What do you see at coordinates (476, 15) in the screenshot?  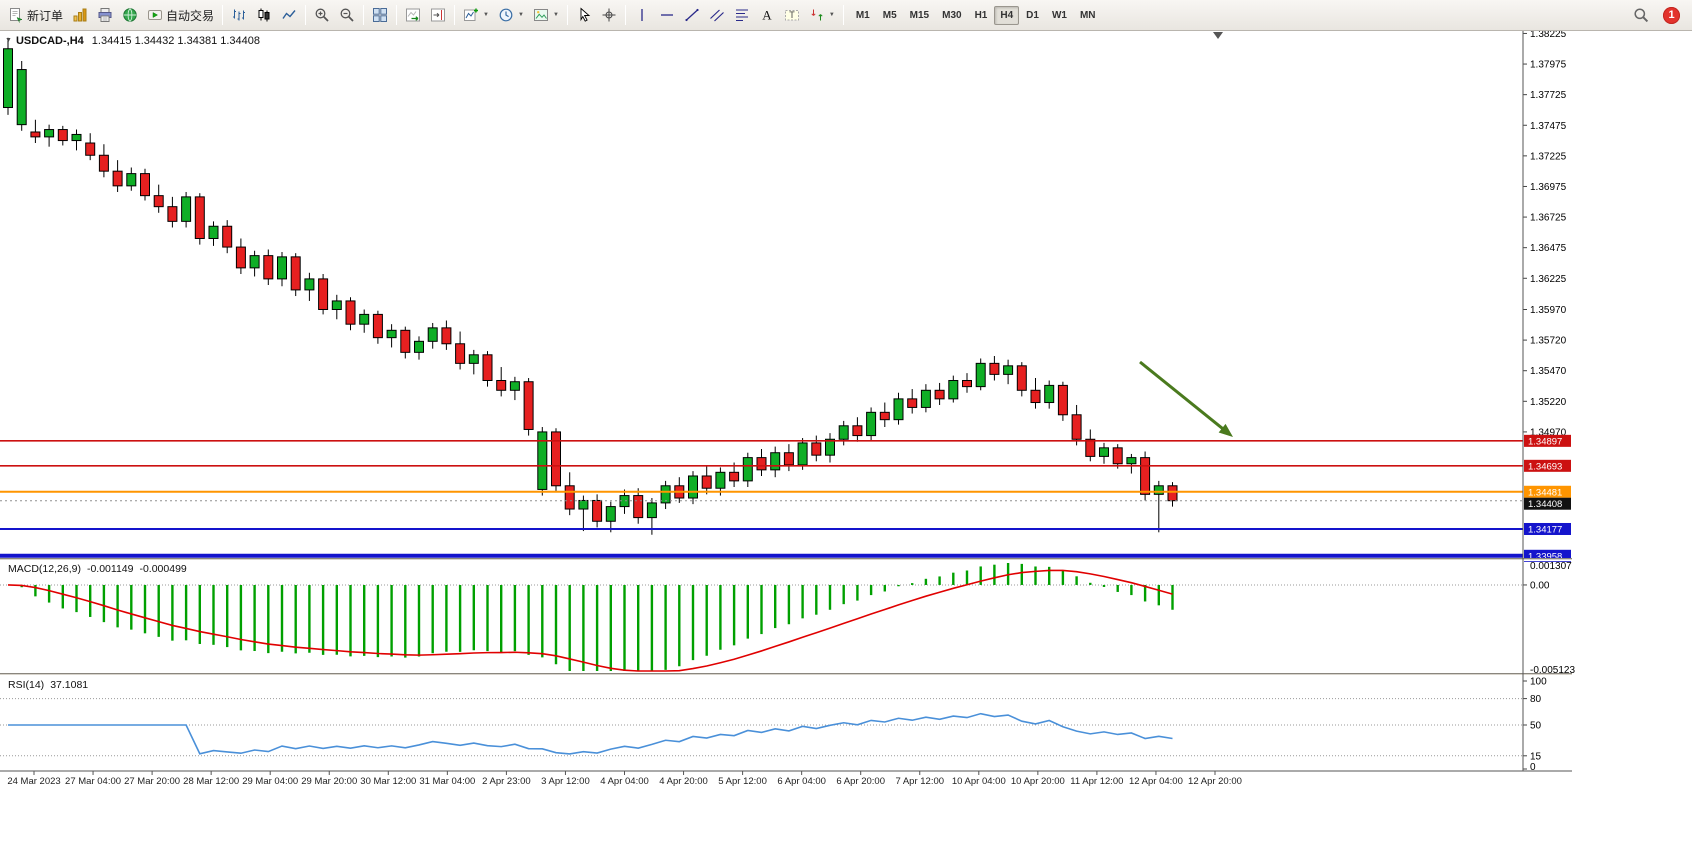 I see `indicators-button: ▼` at bounding box center [476, 15].